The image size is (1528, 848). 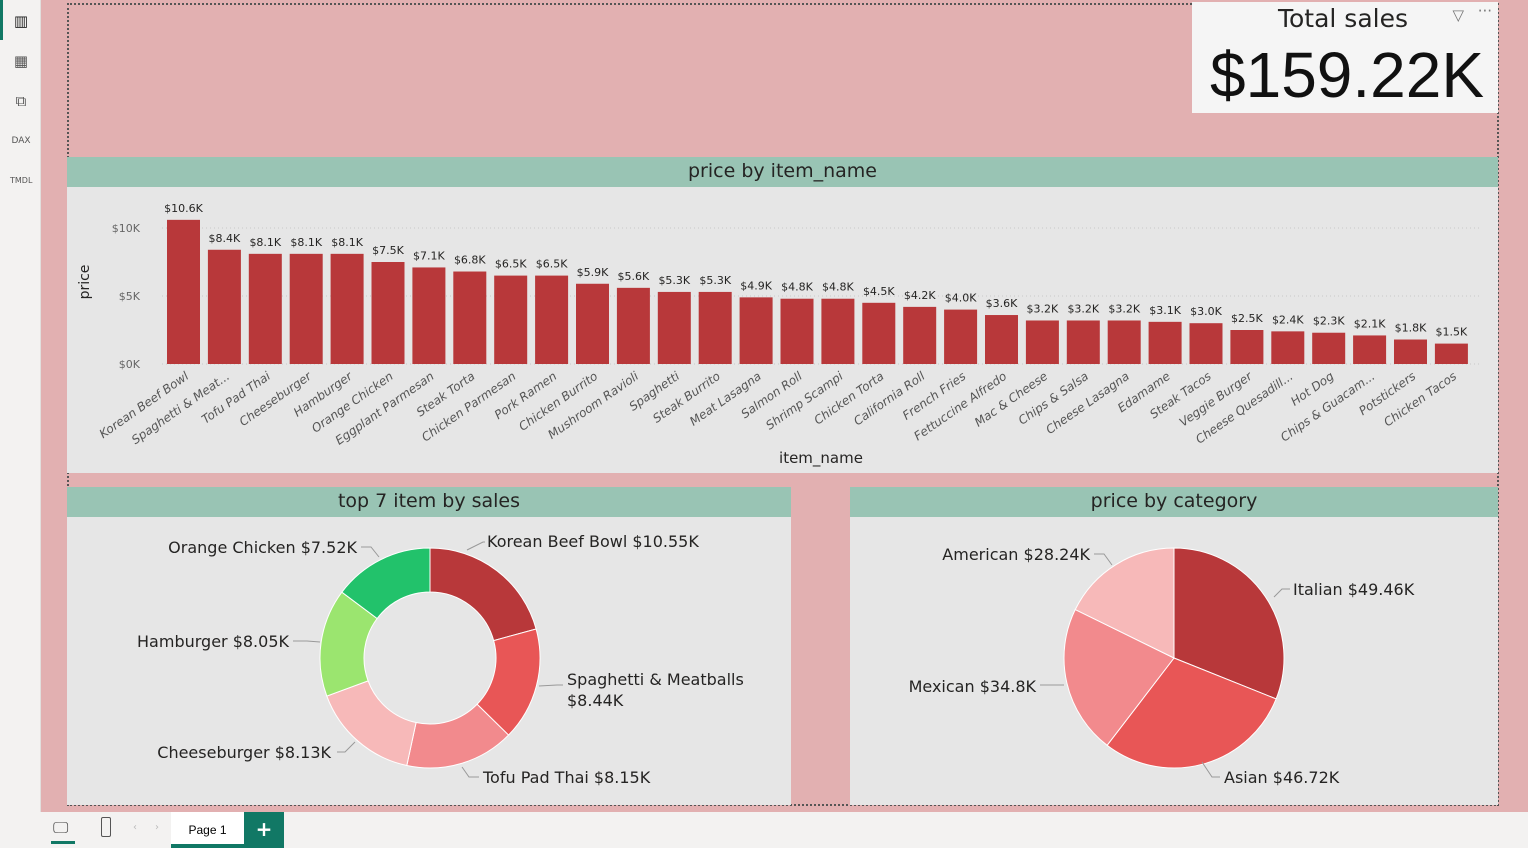 I want to click on tmdl-view-icon: TMDL, so click(x=21, y=180).